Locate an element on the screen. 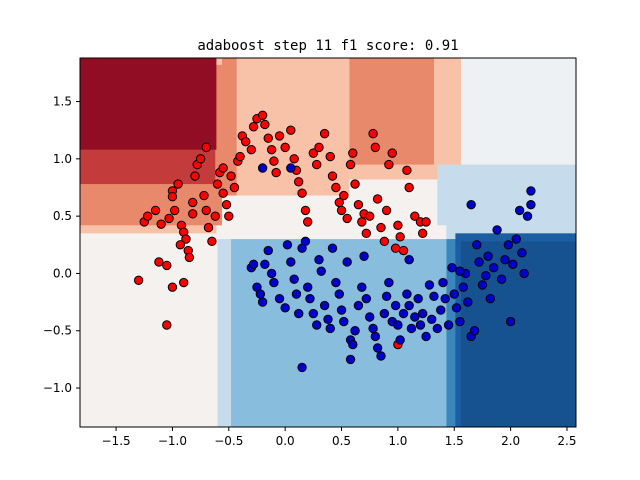 The height and width of the screenshot is (480, 640). y-tick-label: −0.5 is located at coordinates (57, 331).